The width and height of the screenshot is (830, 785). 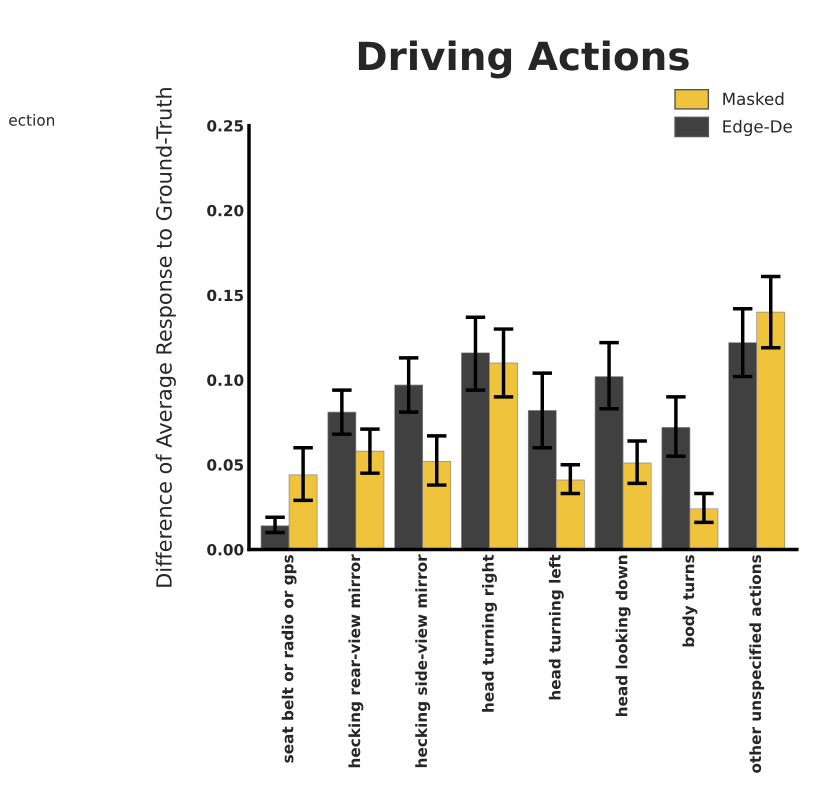 I want to click on x-tick-label: hecking side-view mirror, so click(x=422, y=661).